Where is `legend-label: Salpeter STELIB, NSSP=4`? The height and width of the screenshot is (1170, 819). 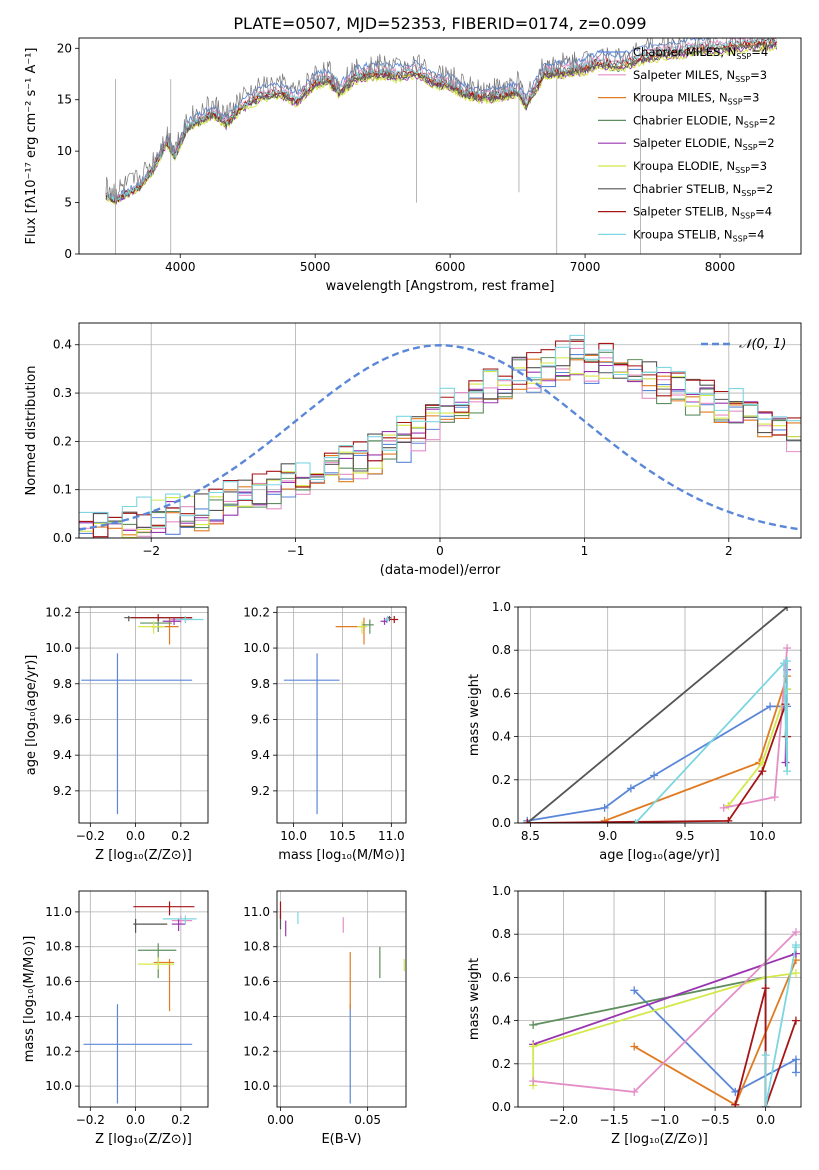
legend-label: Salpeter STELIB, NSSP=4 is located at coordinates (702, 213).